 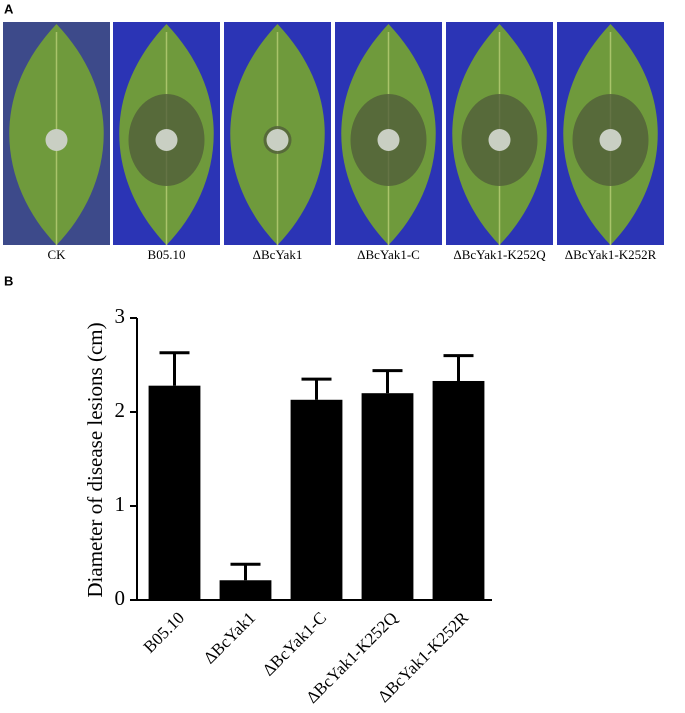 I want to click on y-axis-label: Diameter of disease lesions (cm), so click(x=95, y=459).